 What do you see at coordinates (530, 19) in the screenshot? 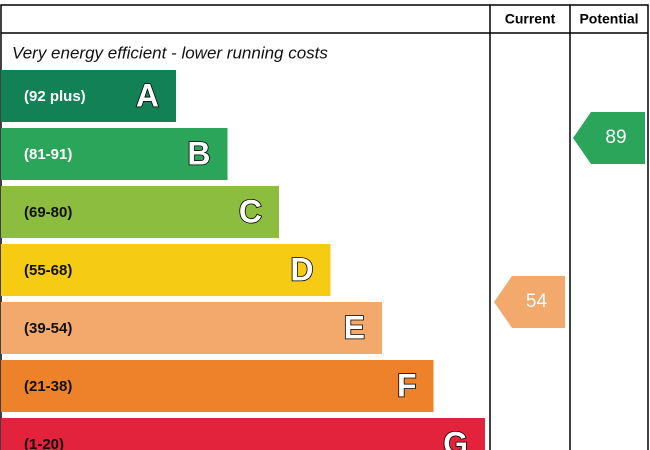
I see `header-current: Current` at bounding box center [530, 19].